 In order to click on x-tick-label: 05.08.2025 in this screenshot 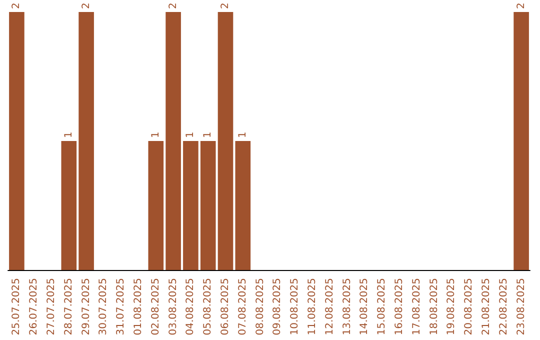, I will do `click(208, 307)`.